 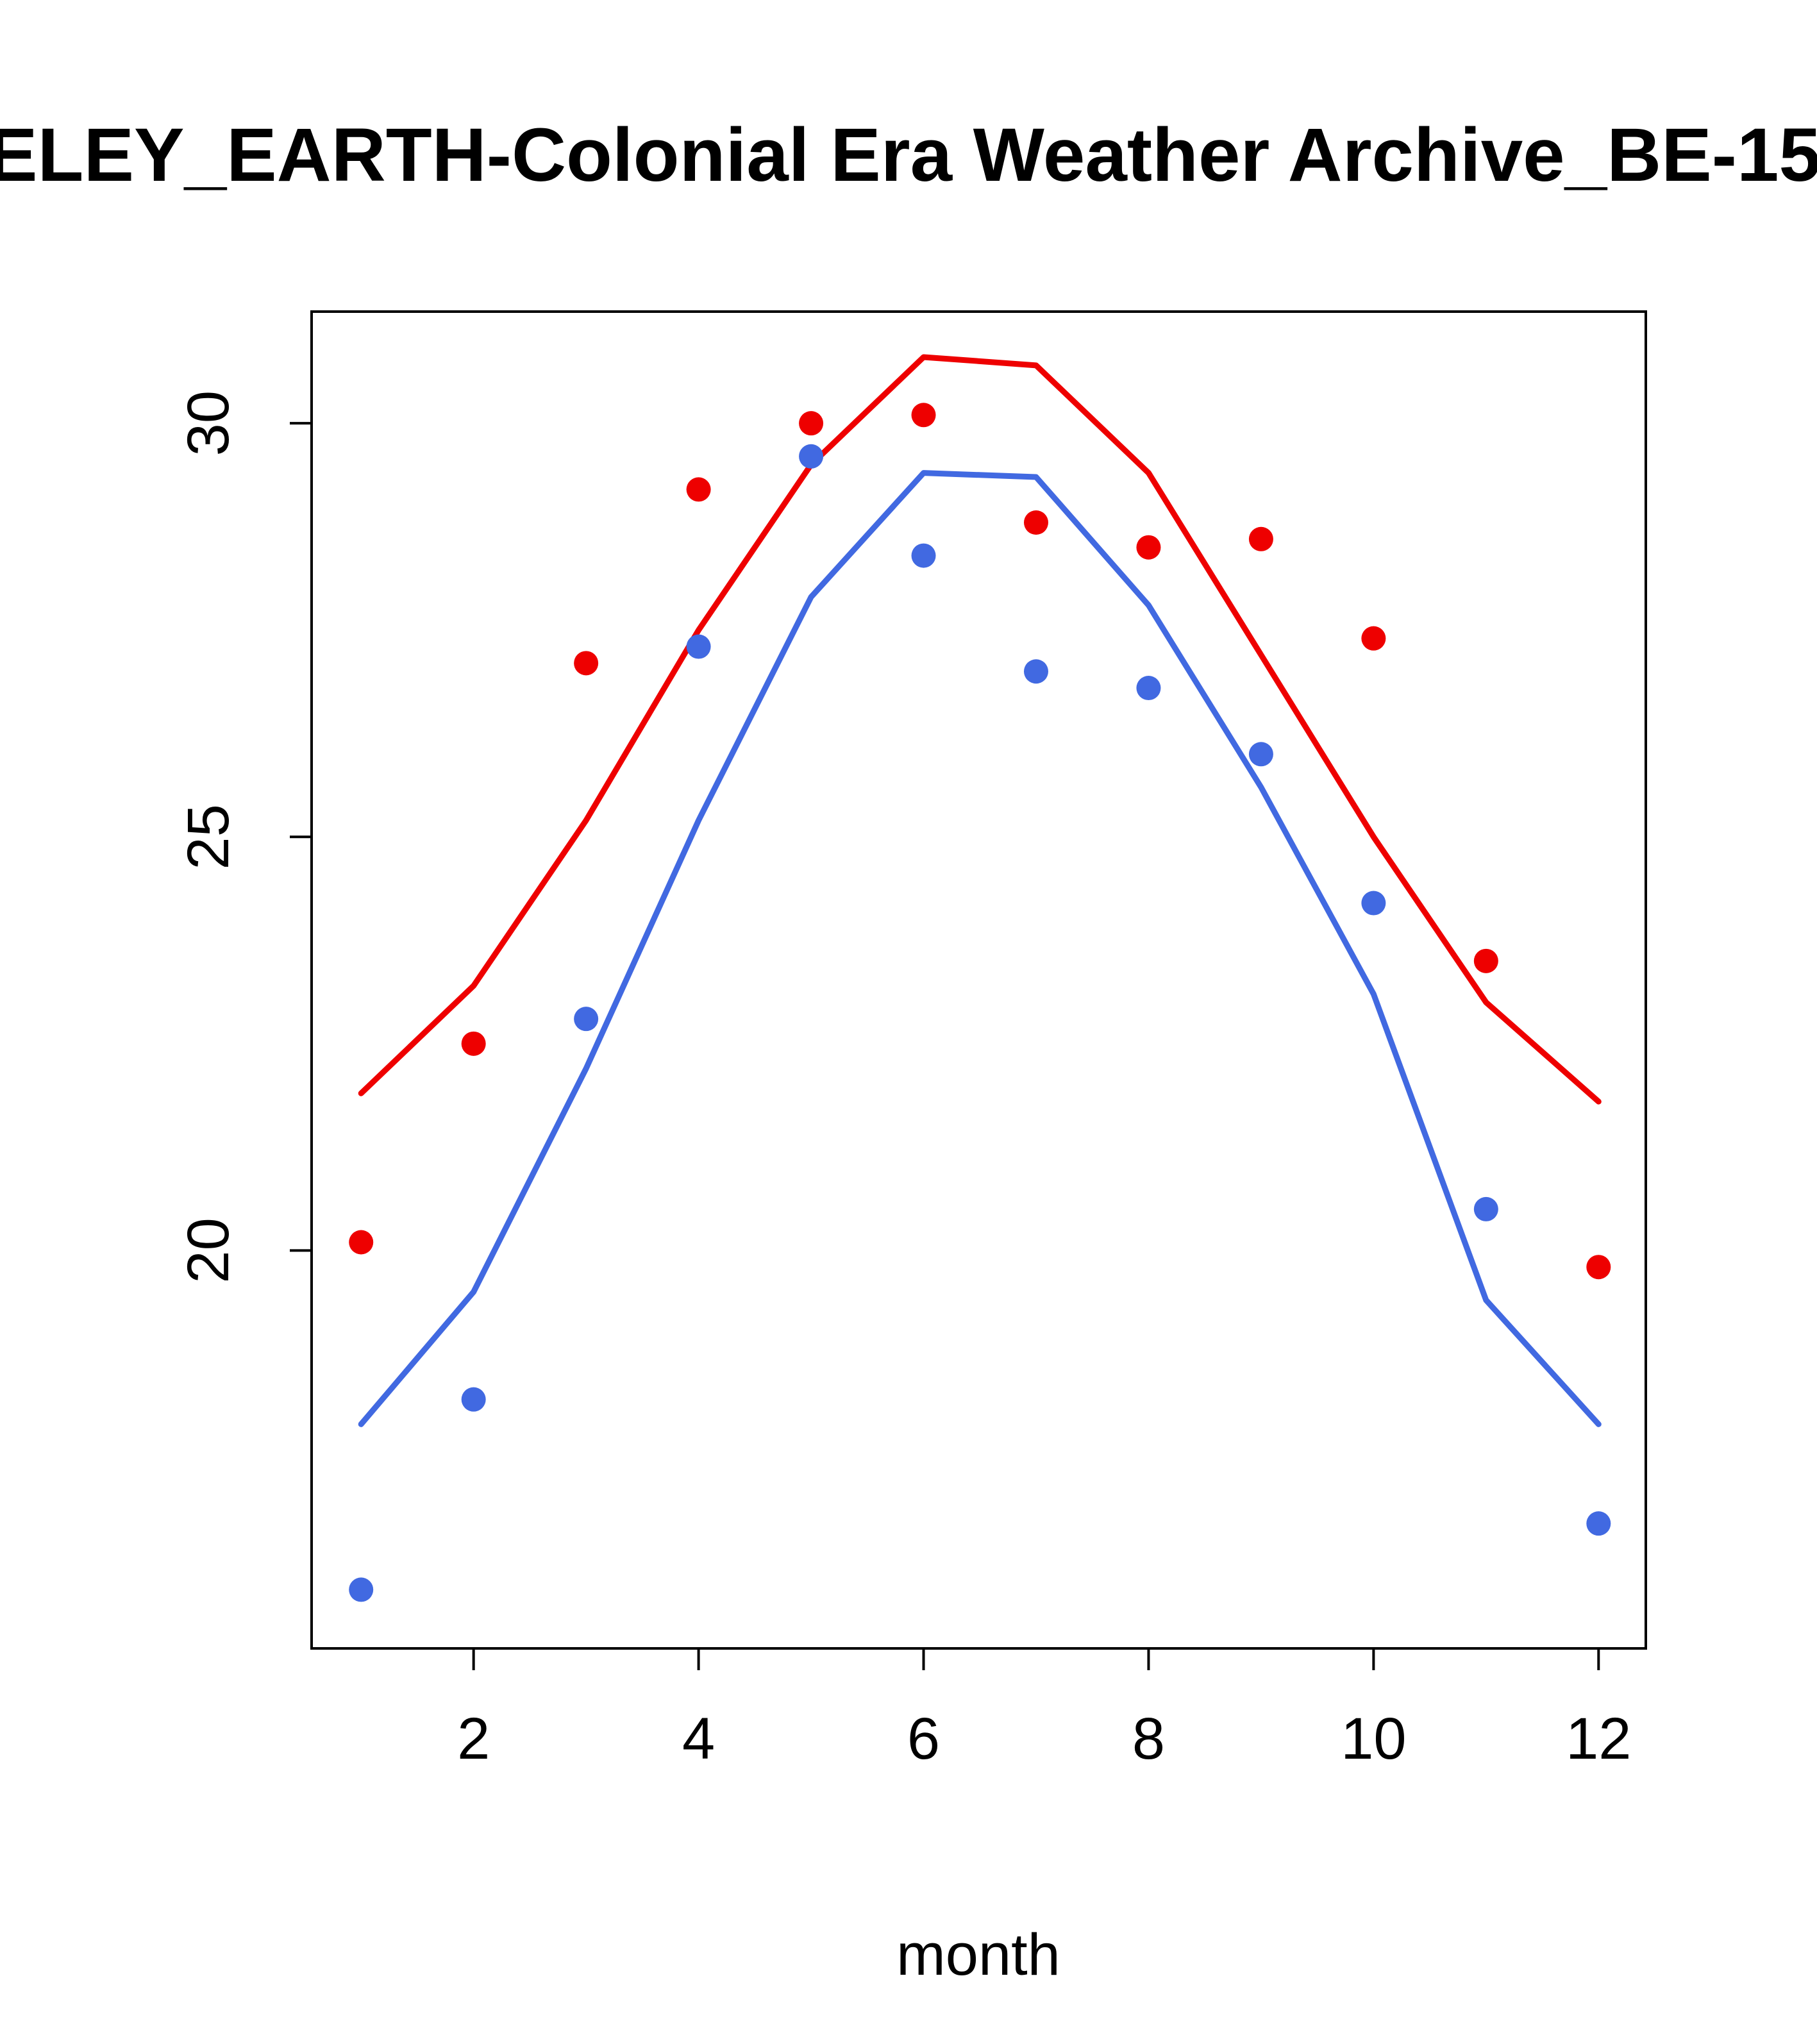 What do you see at coordinates (208, 1250) in the screenshot?
I see `y-tick-label: 20` at bounding box center [208, 1250].